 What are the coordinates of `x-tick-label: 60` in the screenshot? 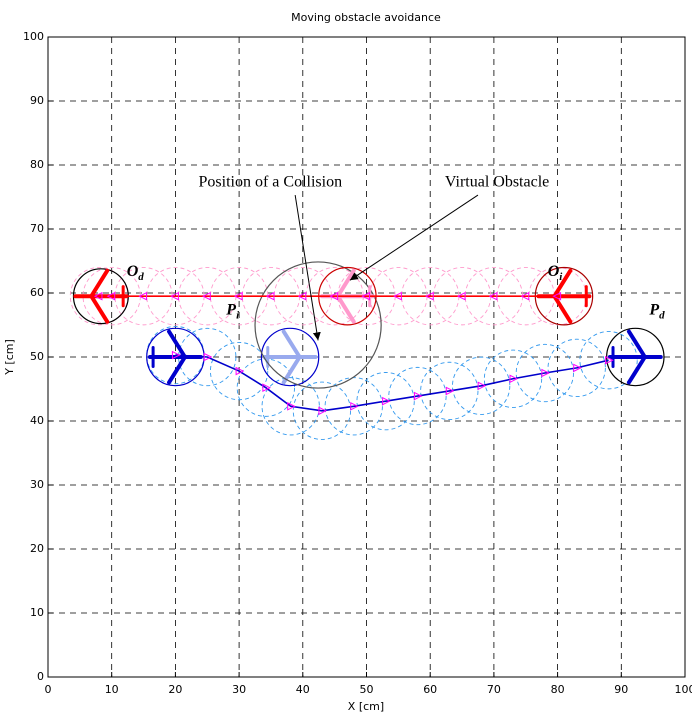 It's located at (430, 689).